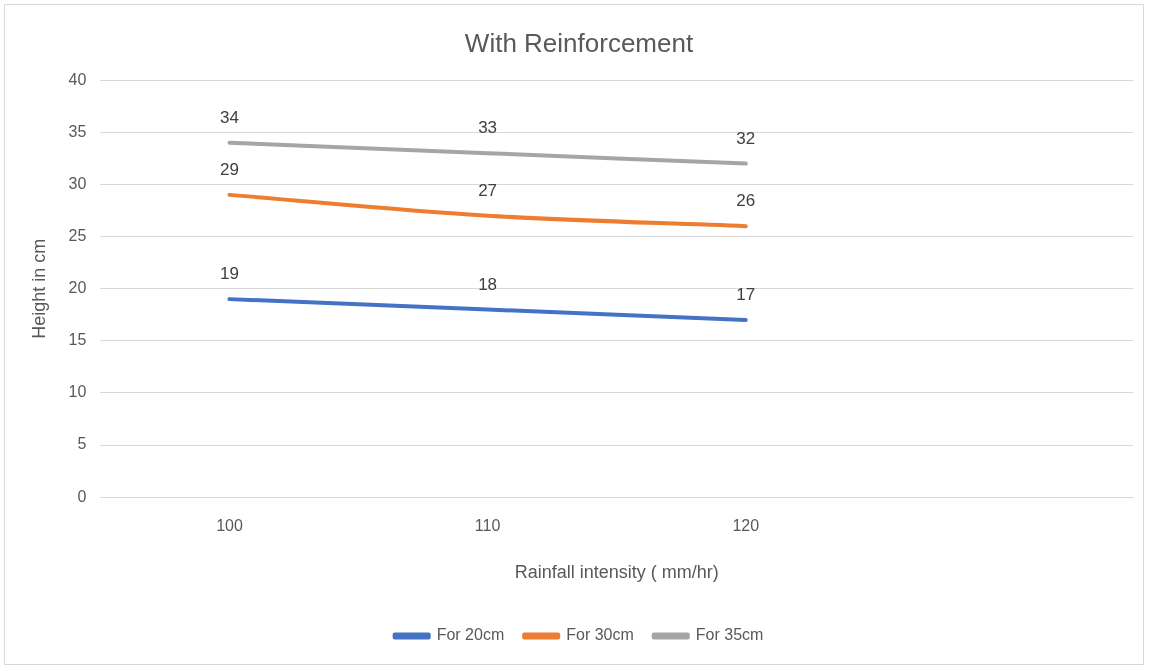 The width and height of the screenshot is (1150, 671). Describe the element at coordinates (82, 496) in the screenshot. I see `y-tick-label: 0` at that location.